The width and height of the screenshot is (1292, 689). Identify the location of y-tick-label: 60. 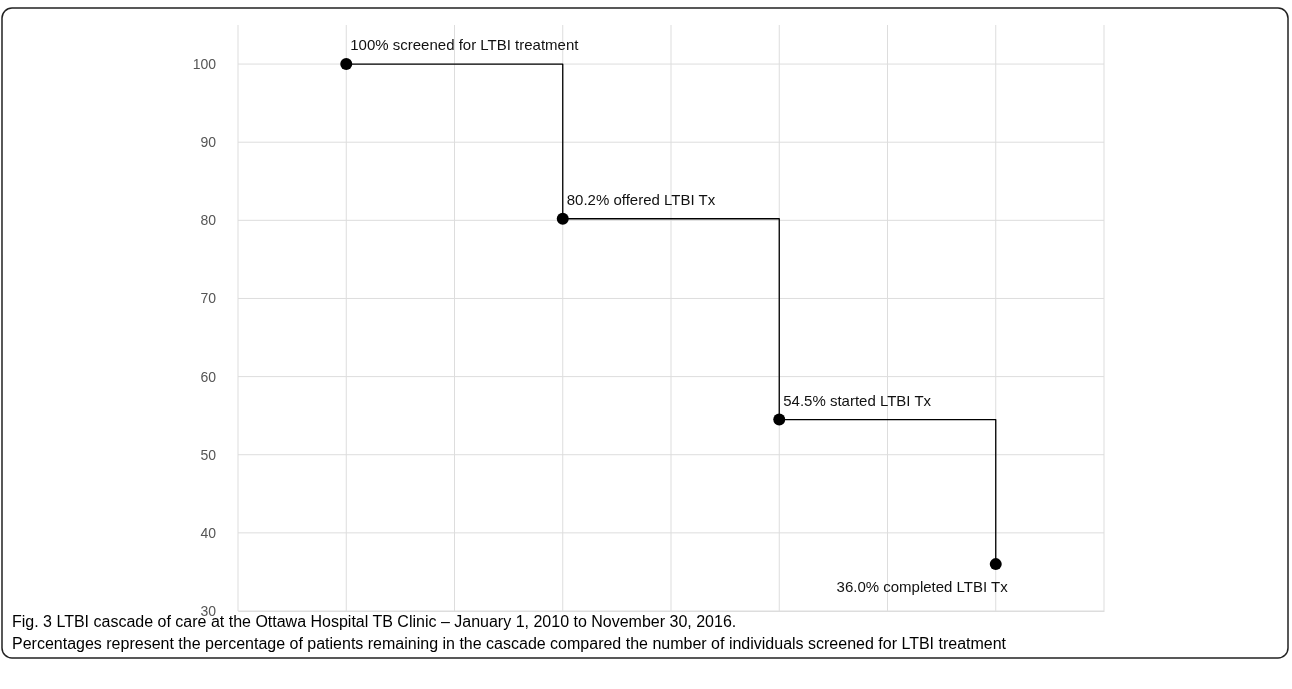
(208, 376).